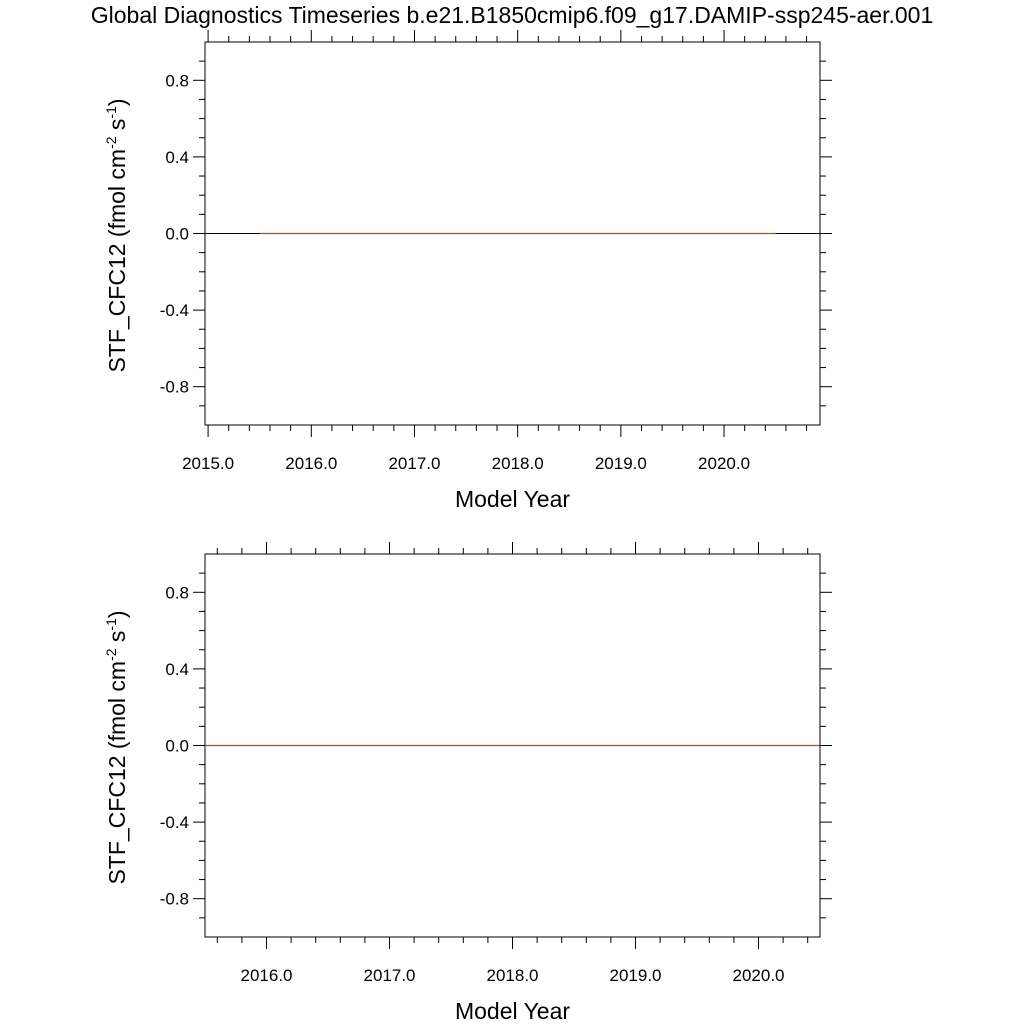 This screenshot has height=1024, width=1024. Describe the element at coordinates (208, 463) in the screenshot. I see `x-tick-label: 2015.0` at that location.